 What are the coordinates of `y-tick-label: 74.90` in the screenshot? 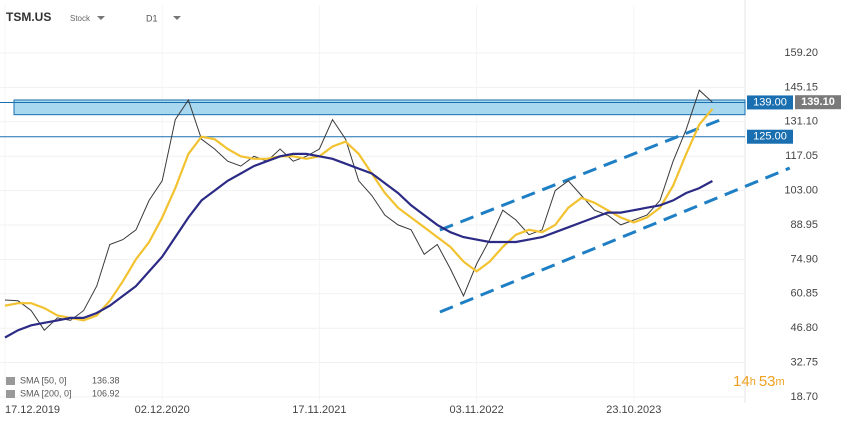 It's located at (804, 259).